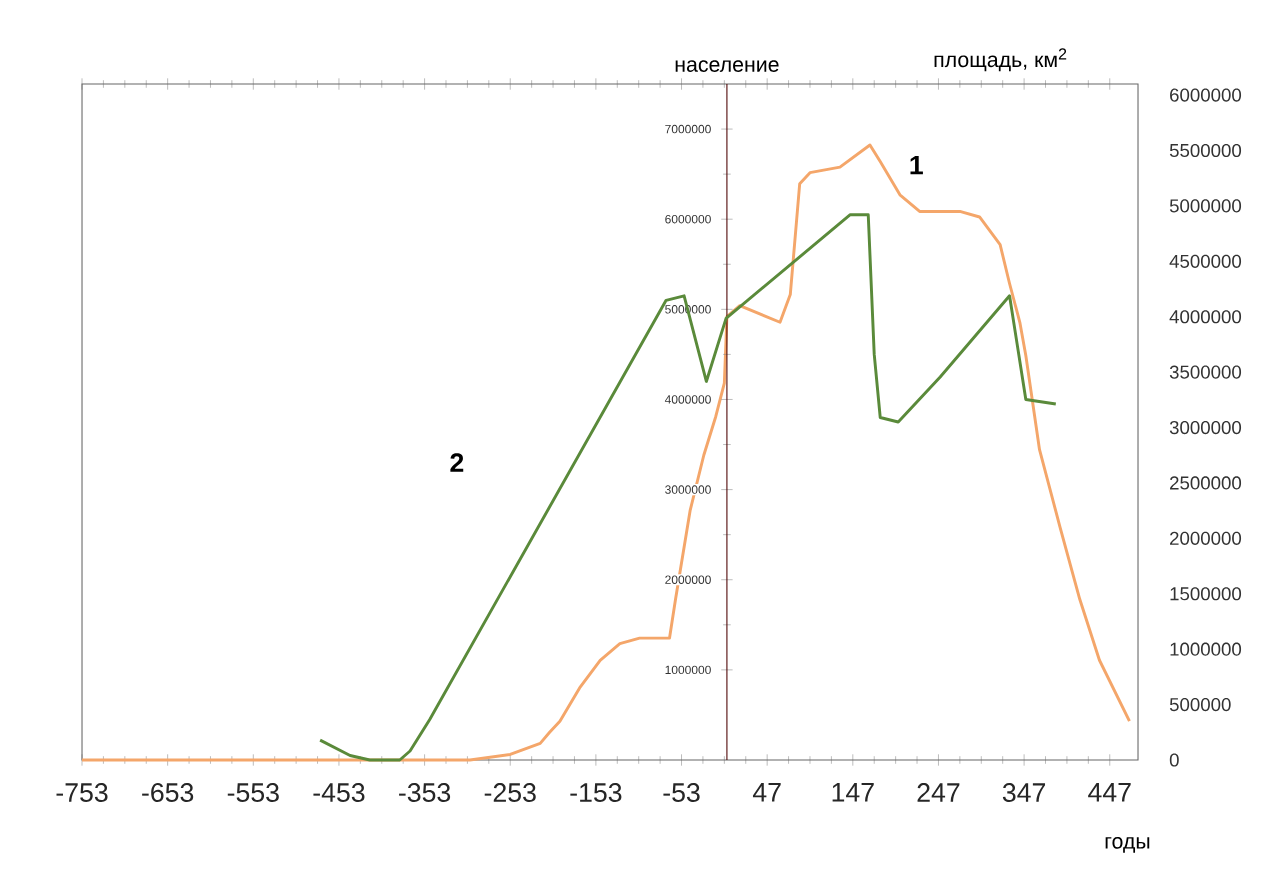 The width and height of the screenshot is (1268, 880). What do you see at coordinates (1205, 427) in the screenshot?
I see `y-tick-label: 3000000` at bounding box center [1205, 427].